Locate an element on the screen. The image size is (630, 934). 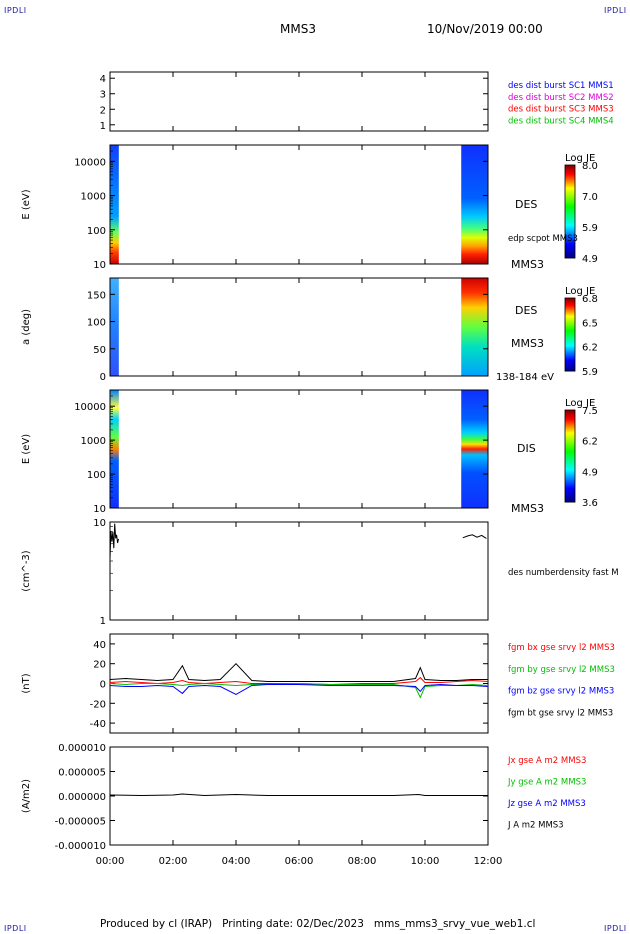
y-axis-label: (nT) is located at coordinates (26, 683).